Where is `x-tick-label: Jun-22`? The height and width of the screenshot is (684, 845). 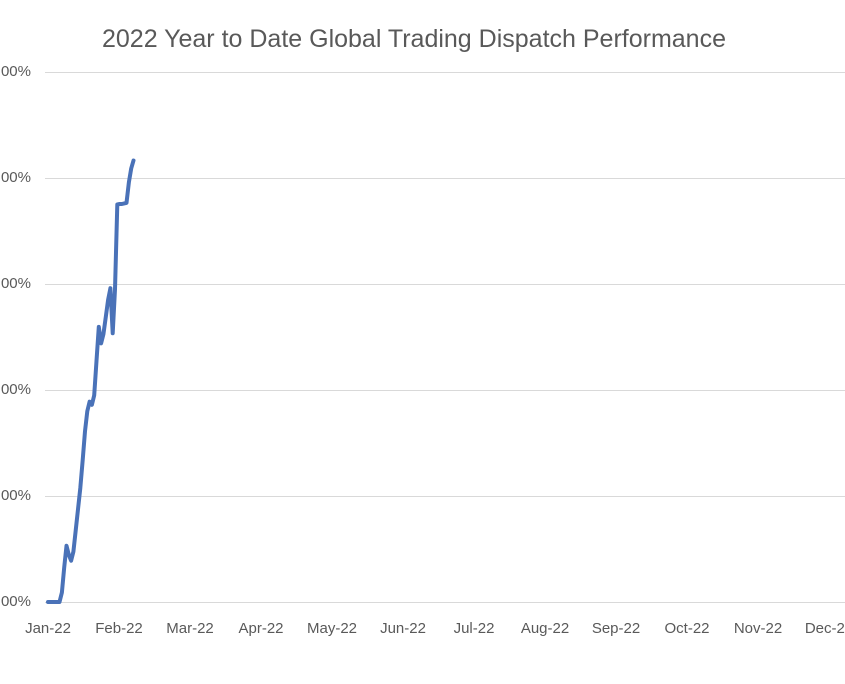
x-tick-label: Jun-22 is located at coordinates (403, 628).